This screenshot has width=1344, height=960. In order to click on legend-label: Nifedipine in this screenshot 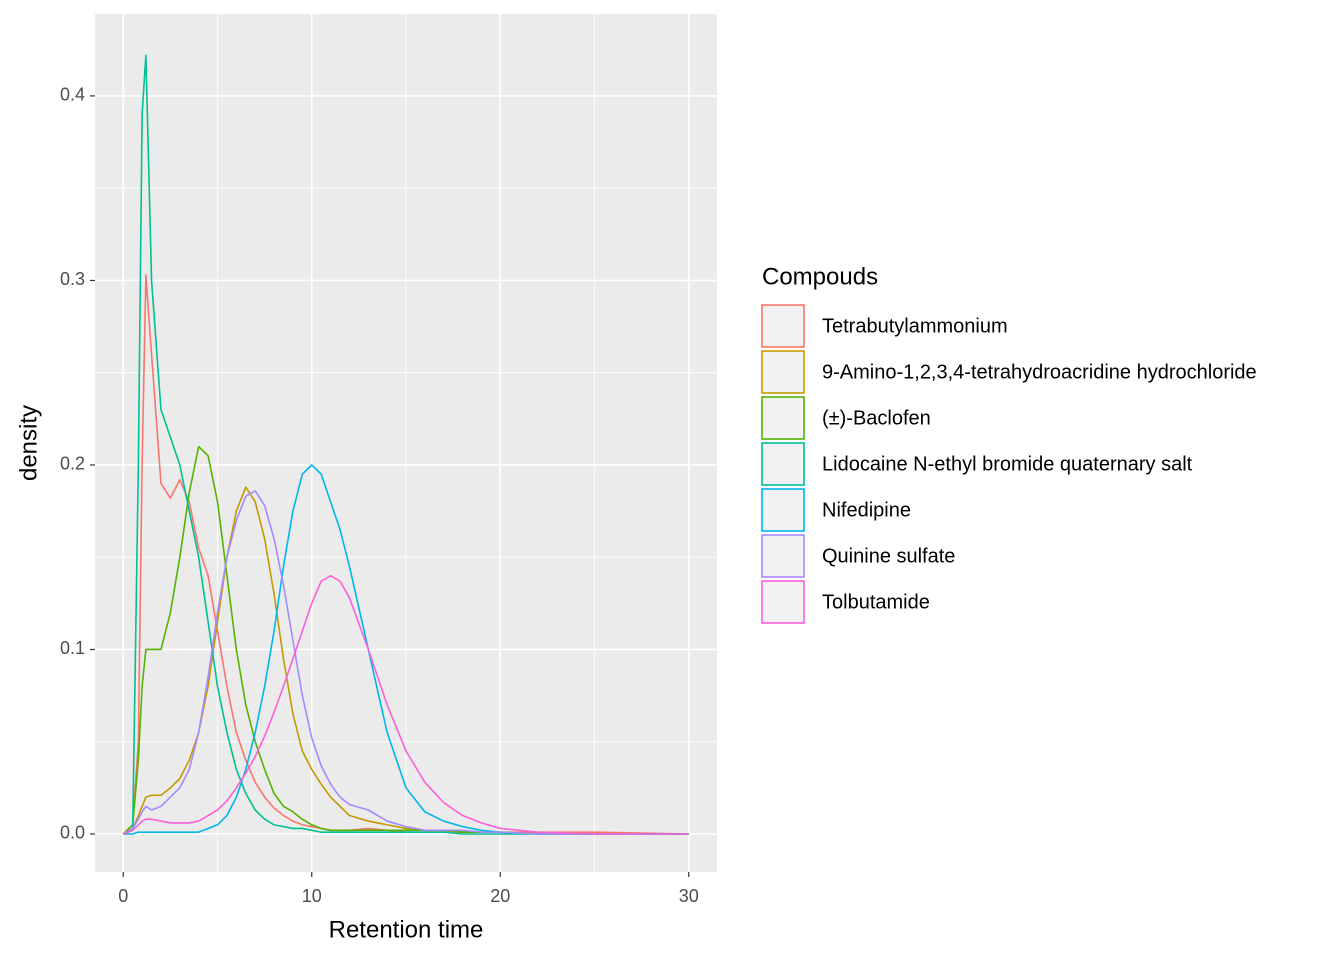, I will do `click(866, 510)`.